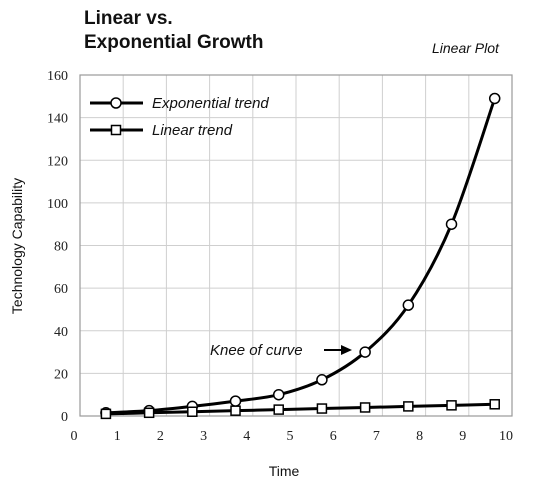 The image size is (534, 484). I want to click on annotation-knee: Knee of curve, so click(281, 350).